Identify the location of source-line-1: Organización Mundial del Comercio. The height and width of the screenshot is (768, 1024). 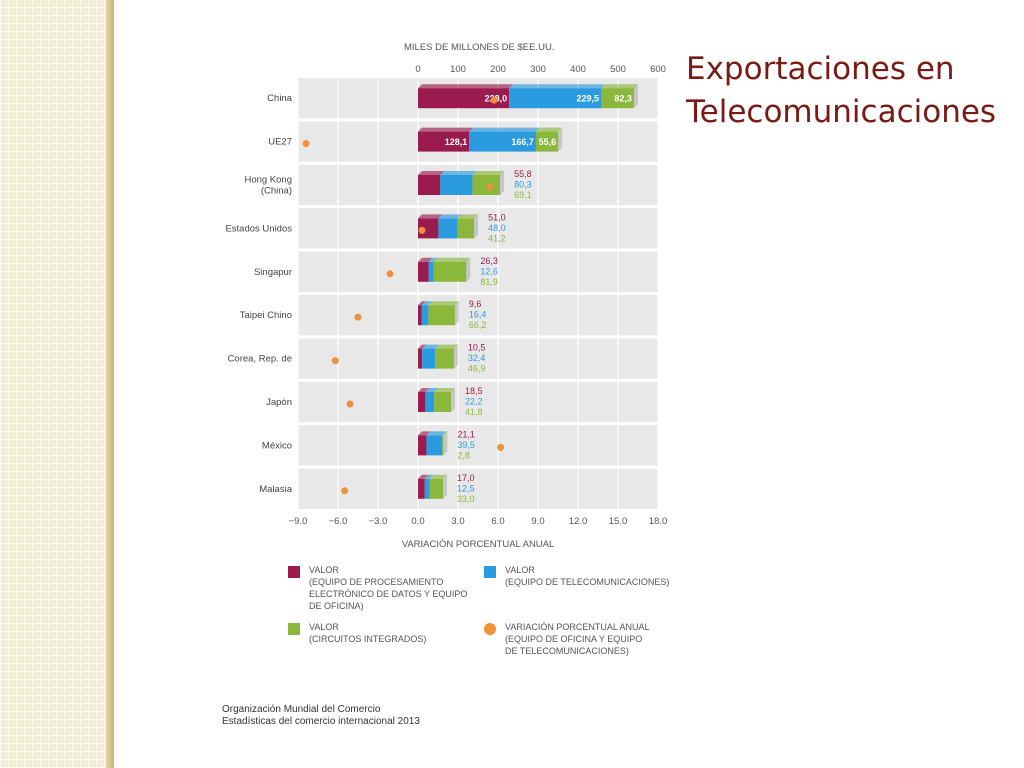
(301, 709).